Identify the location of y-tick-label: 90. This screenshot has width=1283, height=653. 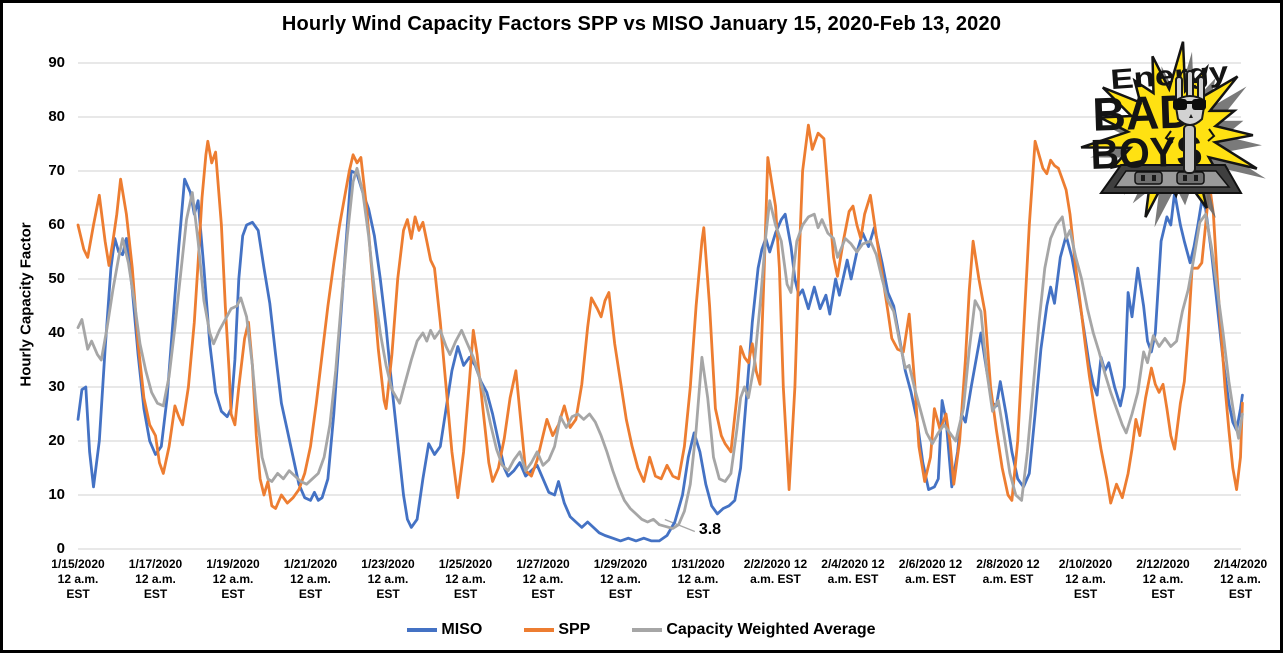
(56, 62).